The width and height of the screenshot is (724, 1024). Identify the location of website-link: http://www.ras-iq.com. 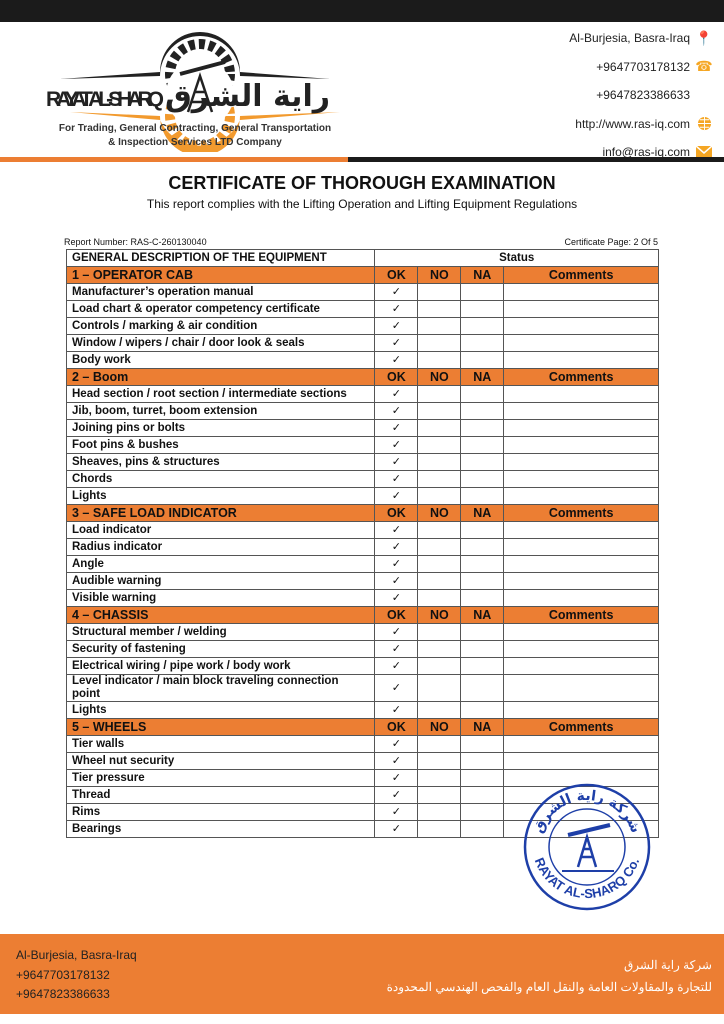
(632, 123).